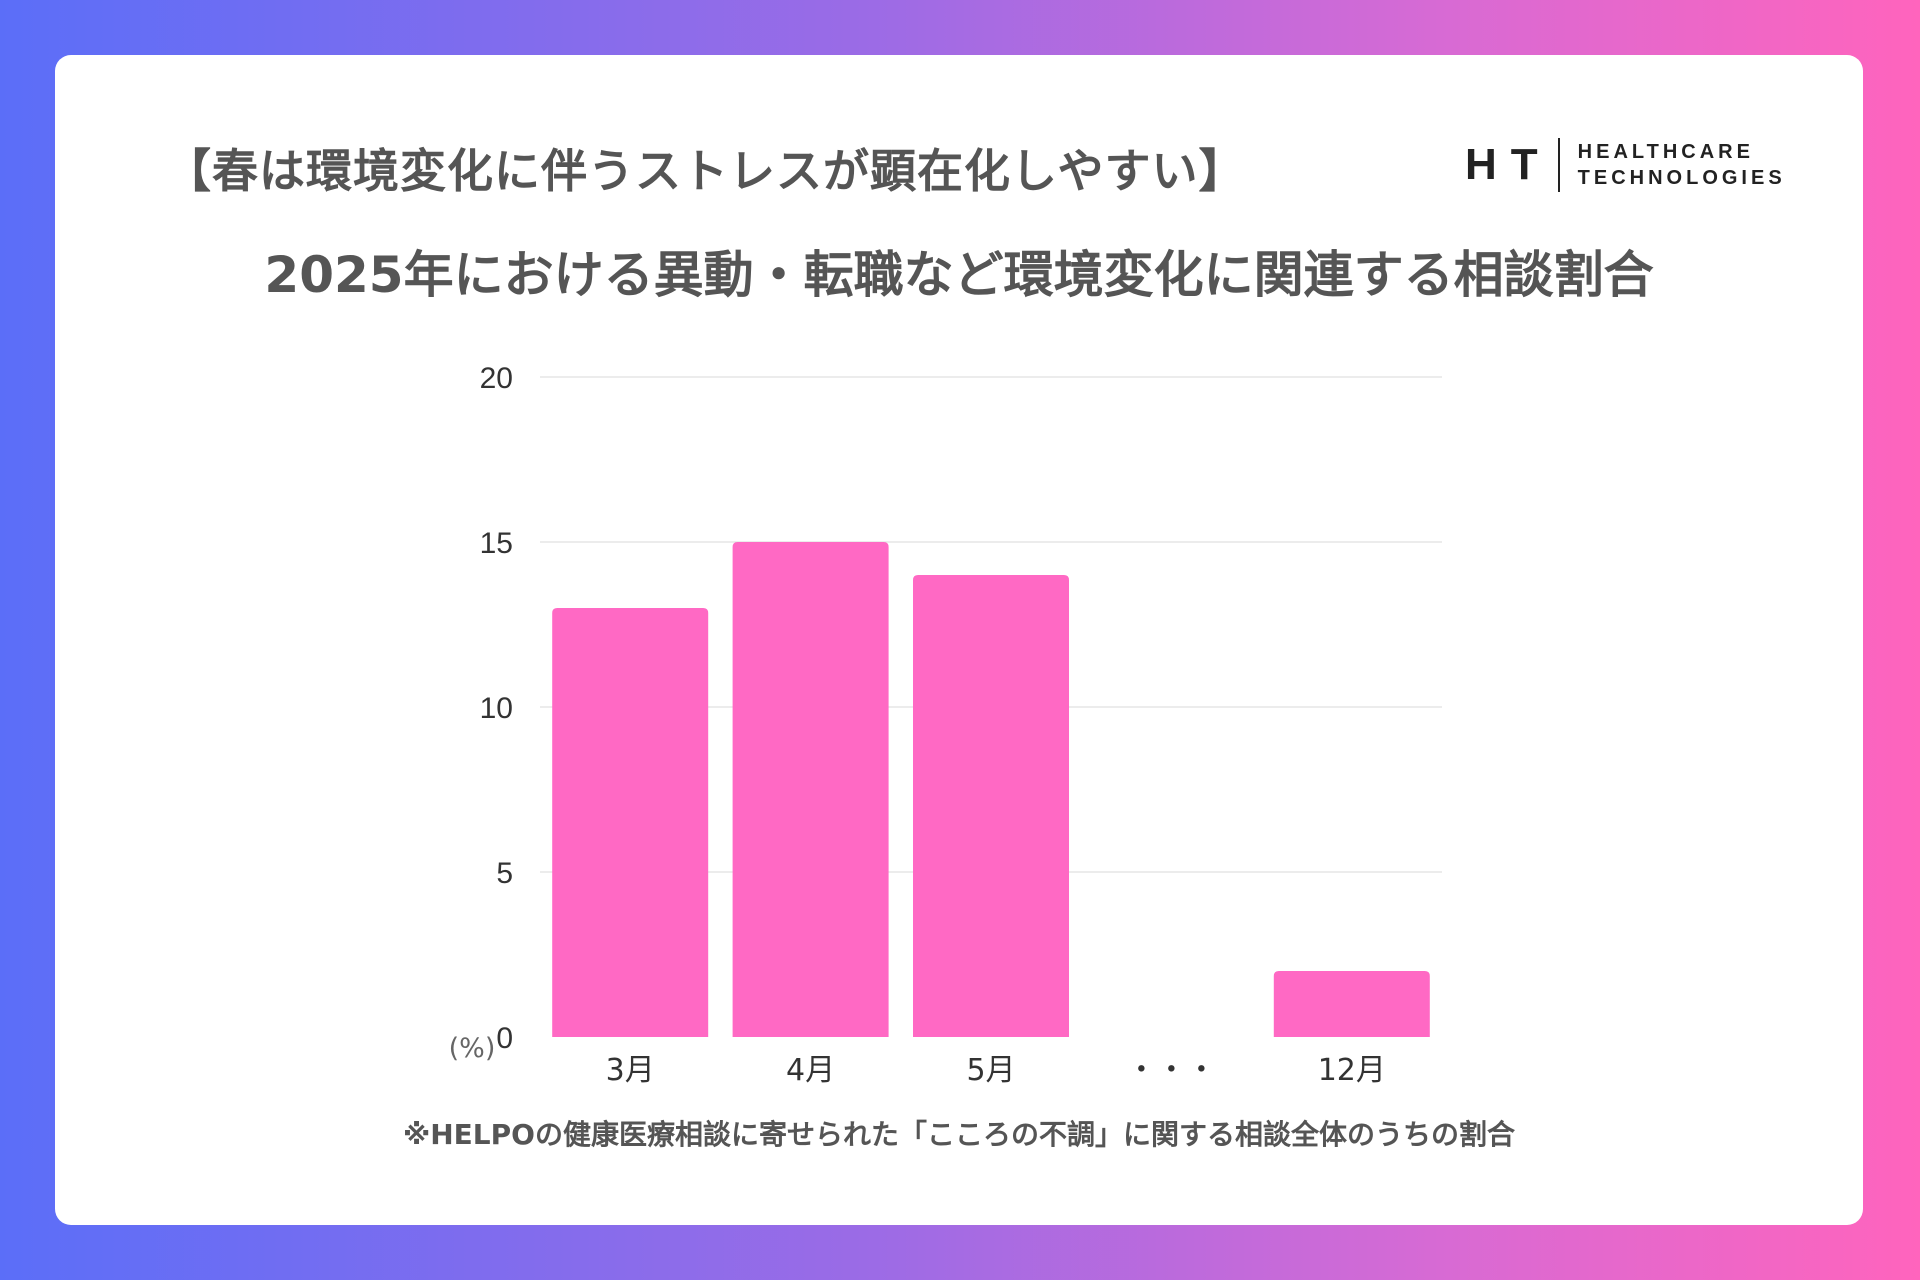 Image resolution: width=1920 pixels, height=1280 pixels. I want to click on company-logo: HT HEALTHCARE TECHNOLOGIES, so click(1625, 165).